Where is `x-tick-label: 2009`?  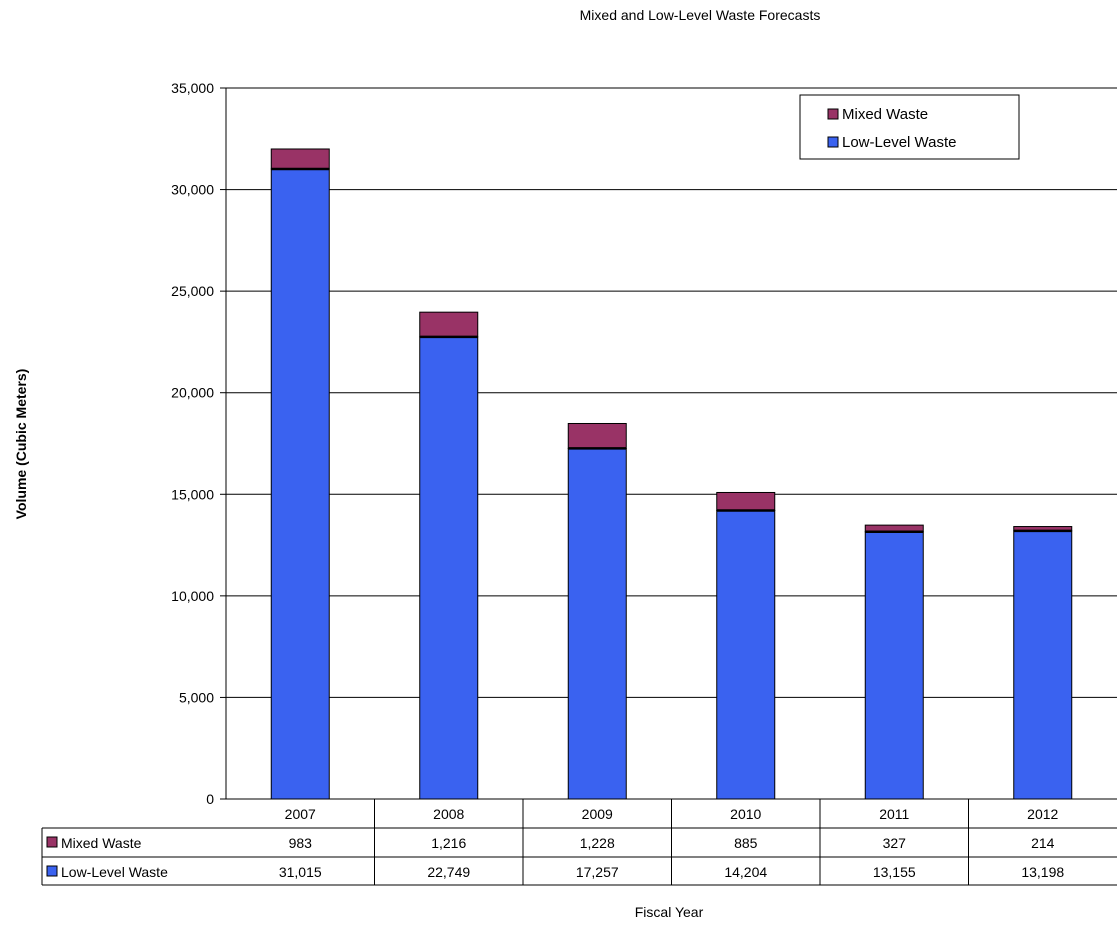
x-tick-label: 2009 is located at coordinates (597, 814).